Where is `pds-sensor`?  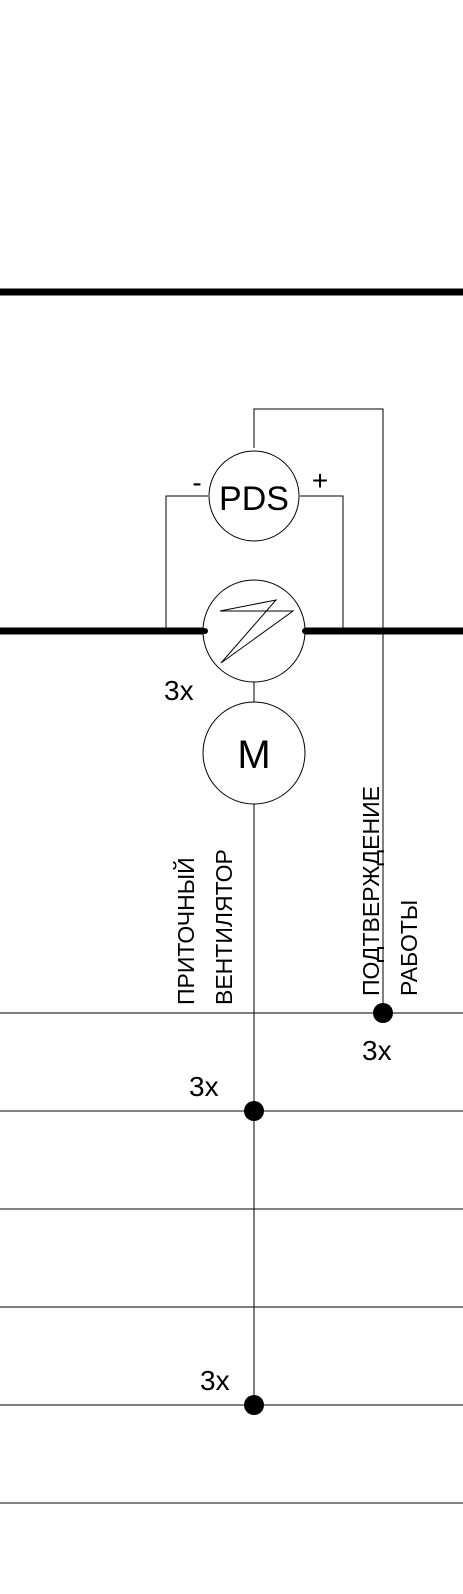
pds-sensor is located at coordinates (254, 496).